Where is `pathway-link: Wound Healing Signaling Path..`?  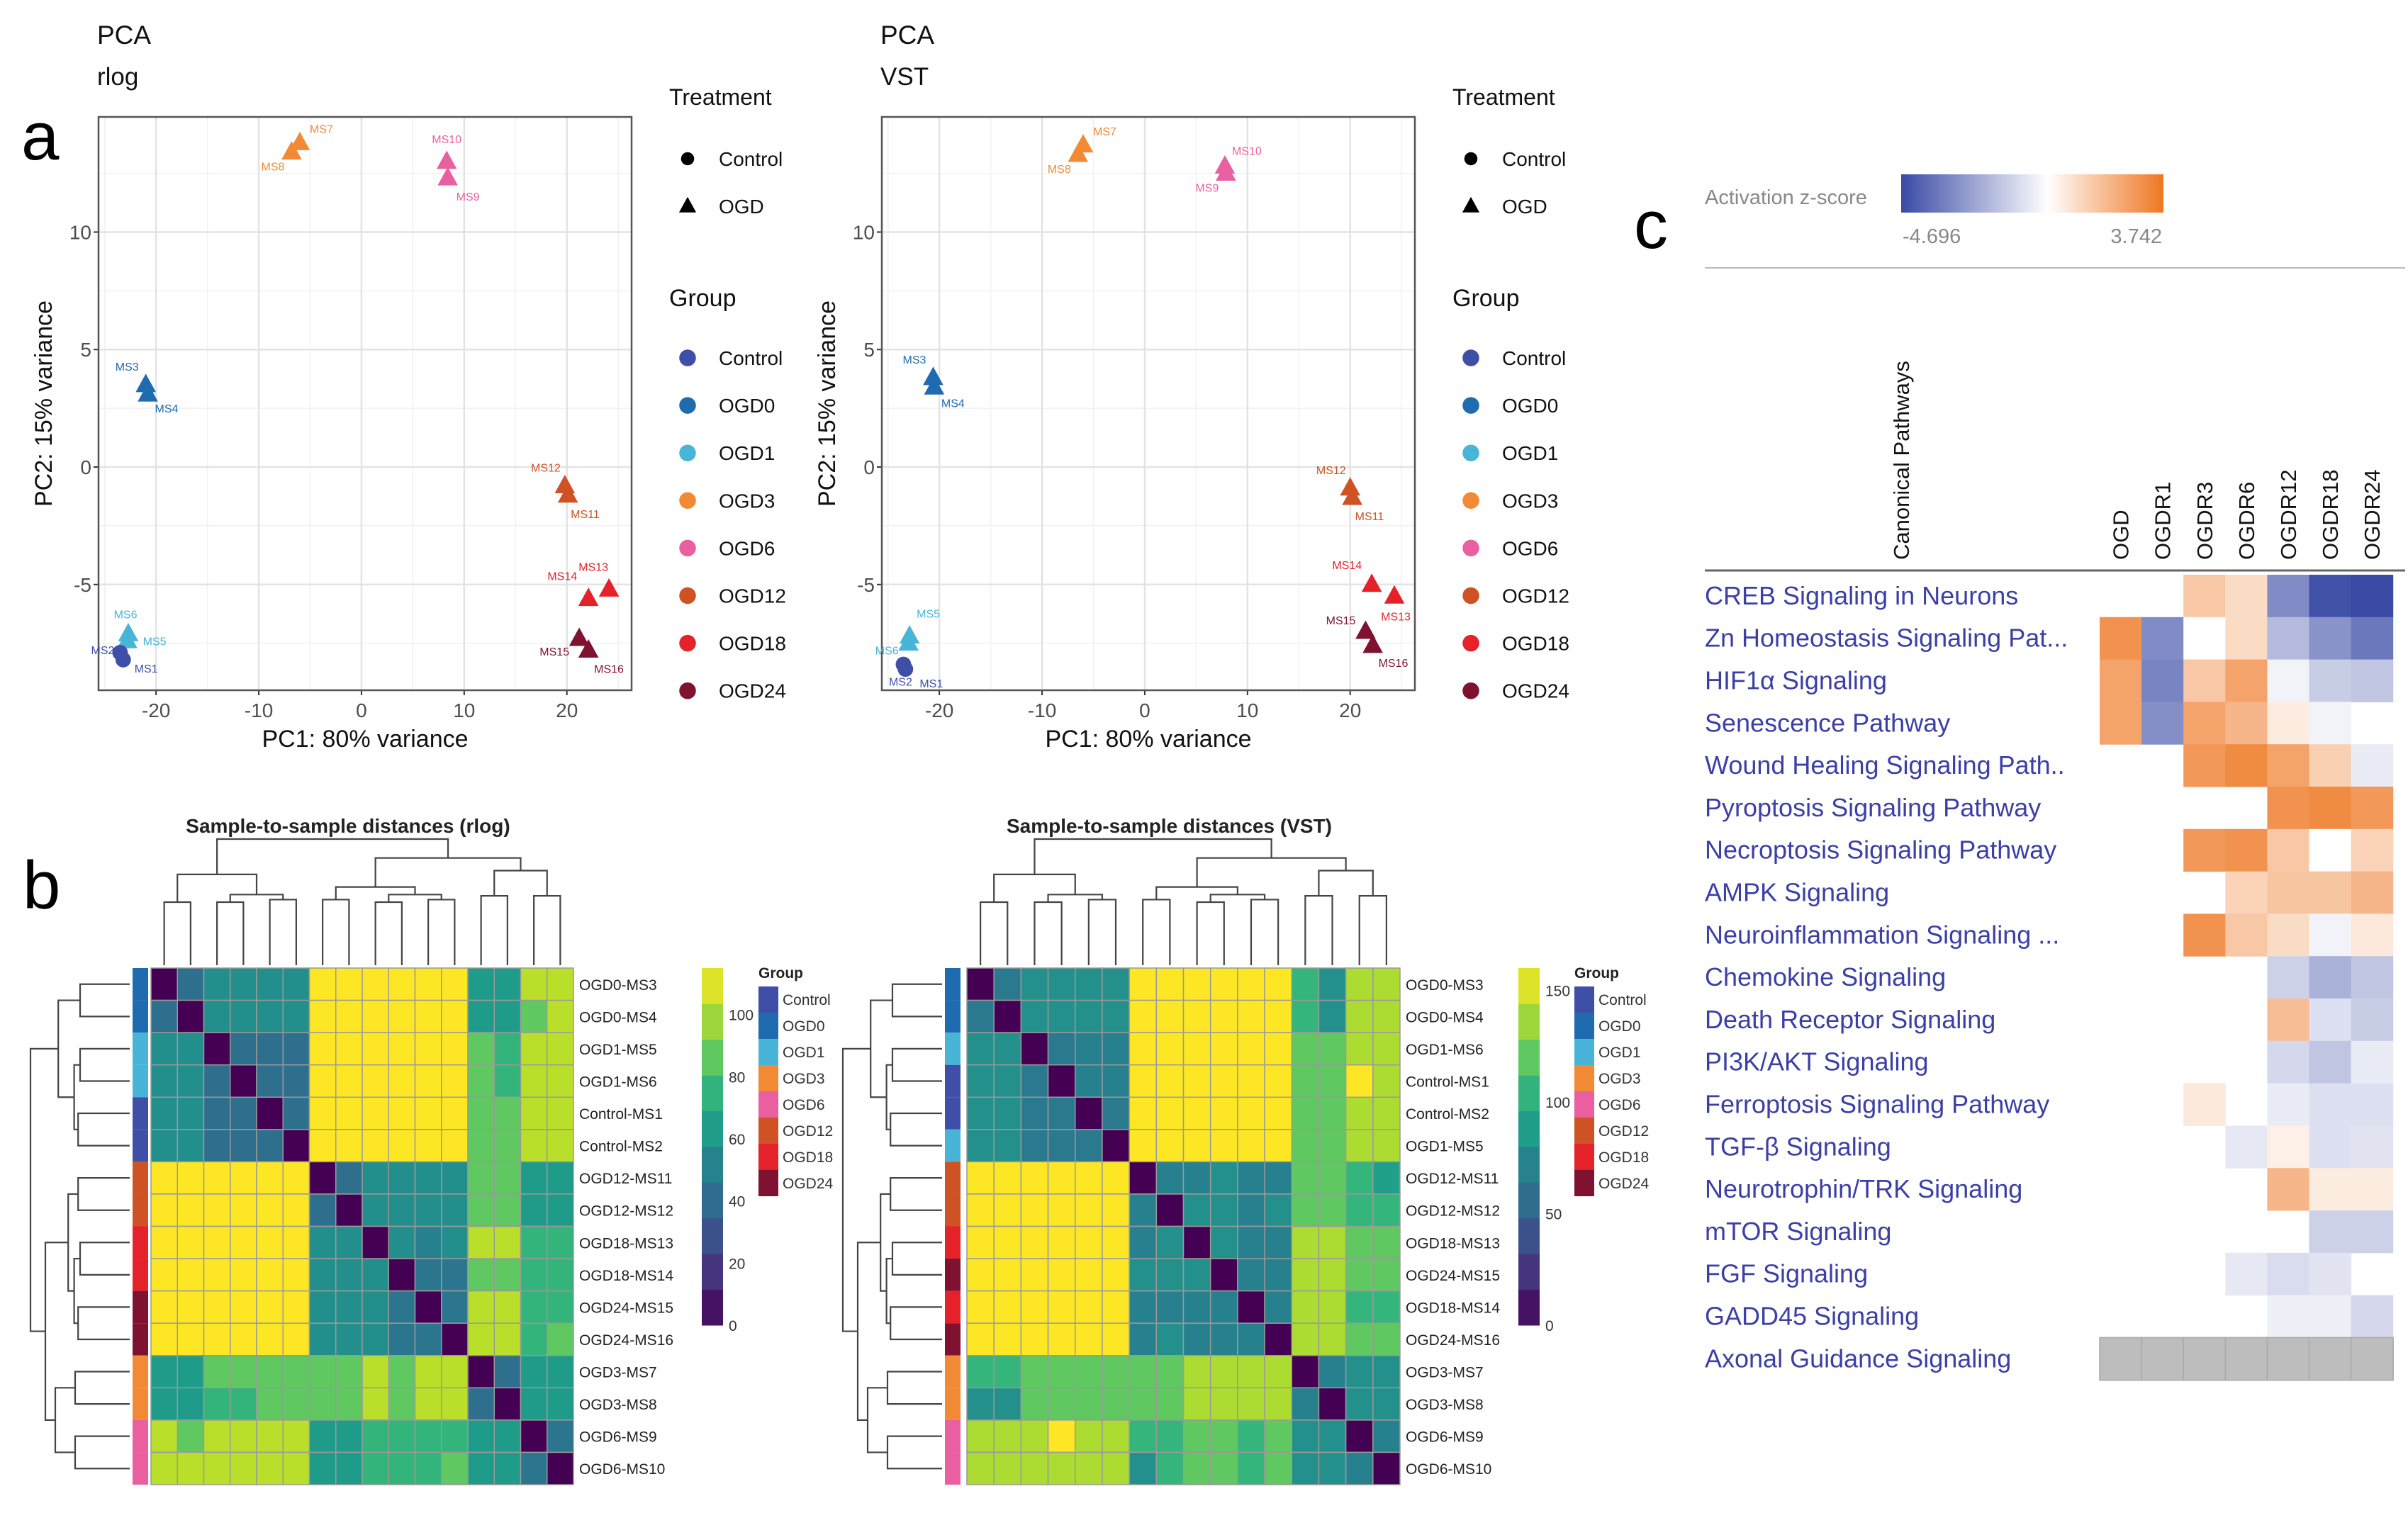 pathway-link: Wound Healing Signaling Path.. is located at coordinates (1885, 765).